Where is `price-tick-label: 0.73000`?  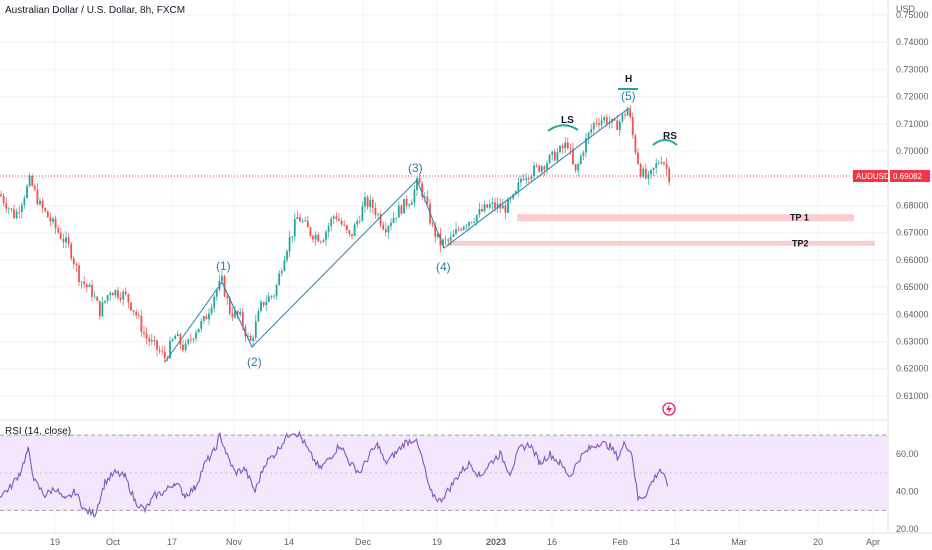 price-tick-label: 0.73000 is located at coordinates (912, 69).